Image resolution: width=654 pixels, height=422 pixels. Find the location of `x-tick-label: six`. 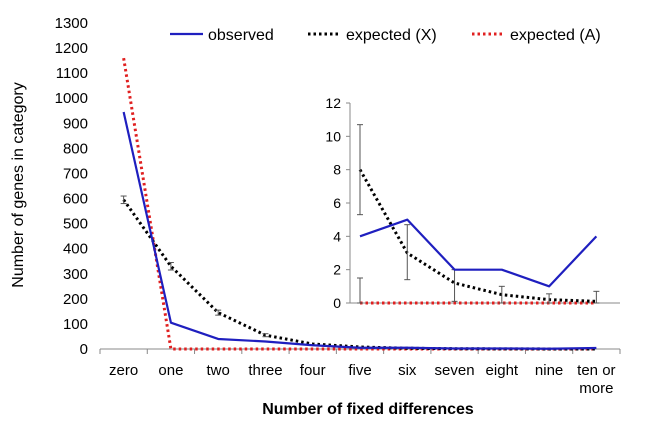

x-tick-label: six is located at coordinates (407, 370).